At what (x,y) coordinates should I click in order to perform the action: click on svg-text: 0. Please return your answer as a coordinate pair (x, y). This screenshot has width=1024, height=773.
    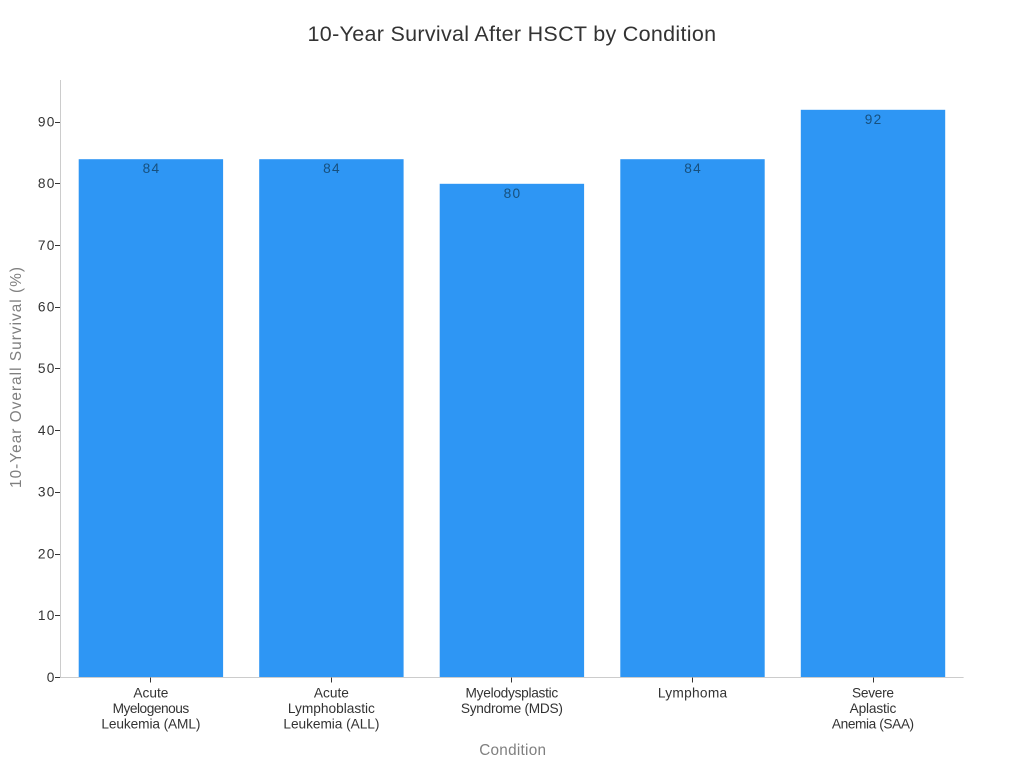
    Looking at the image, I should click on (51, 677).